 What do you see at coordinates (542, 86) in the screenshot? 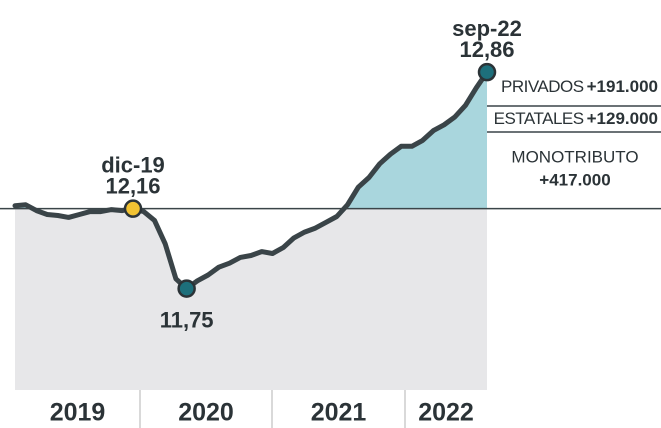
I see `breakdown-name: PRIVADOS` at bounding box center [542, 86].